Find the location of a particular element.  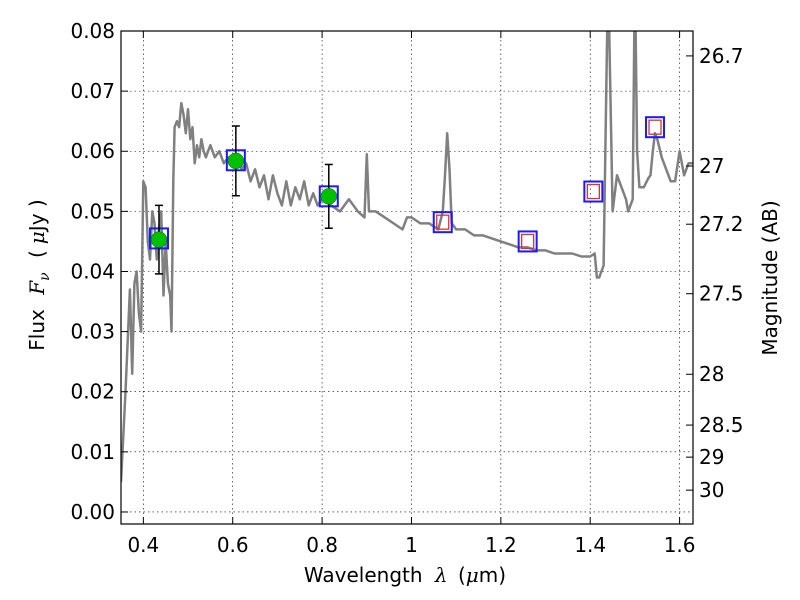

mag-tick-label: 29 is located at coordinates (711, 457).